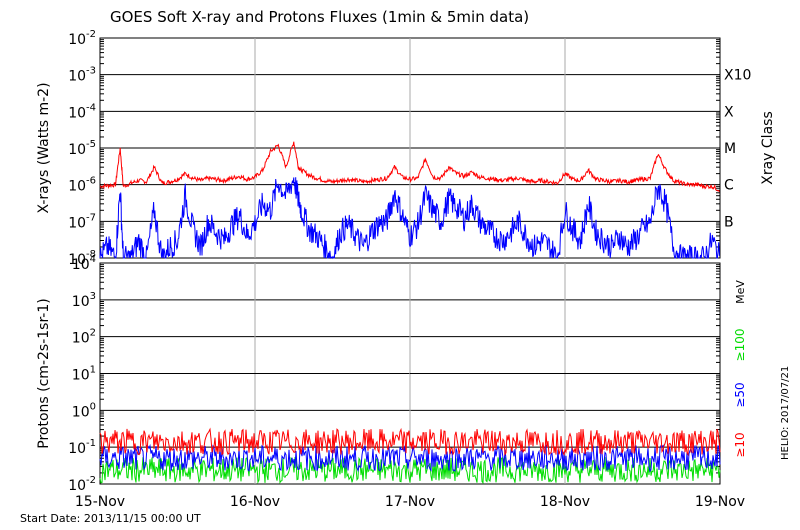 The width and height of the screenshot is (800, 530). What do you see at coordinates (740, 292) in the screenshot?
I see `proton-unit-label: MeV` at bounding box center [740, 292].